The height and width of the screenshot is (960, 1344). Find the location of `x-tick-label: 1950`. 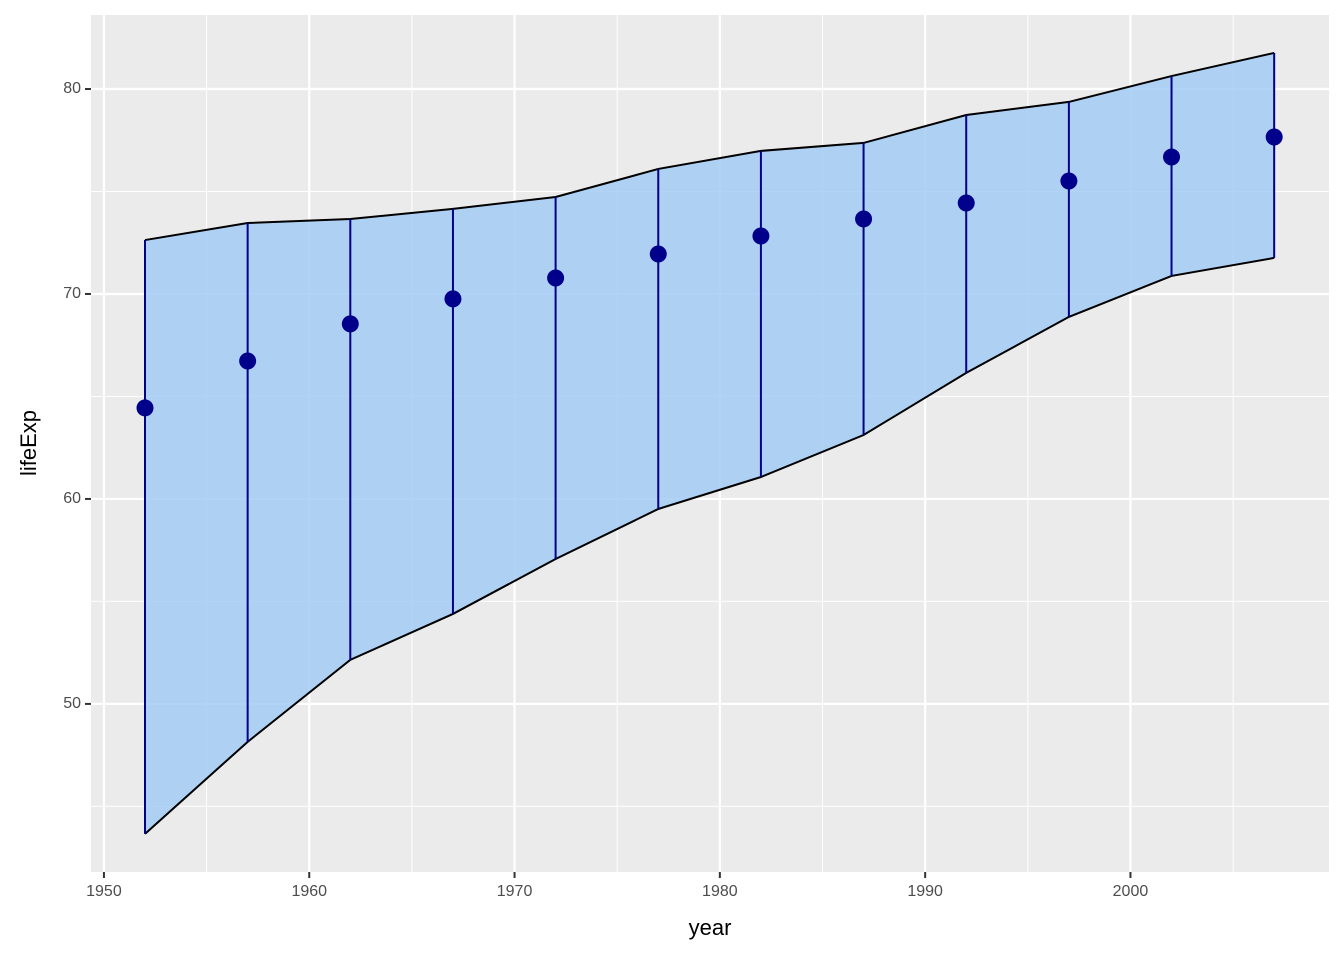

x-tick-label: 1950 is located at coordinates (104, 891).